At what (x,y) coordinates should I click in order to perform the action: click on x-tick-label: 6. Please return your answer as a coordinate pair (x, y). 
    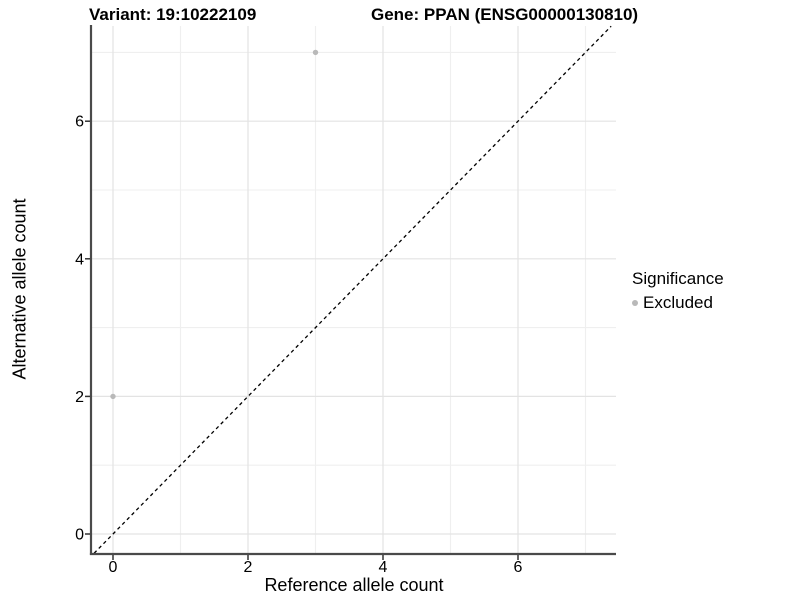
    Looking at the image, I should click on (518, 567).